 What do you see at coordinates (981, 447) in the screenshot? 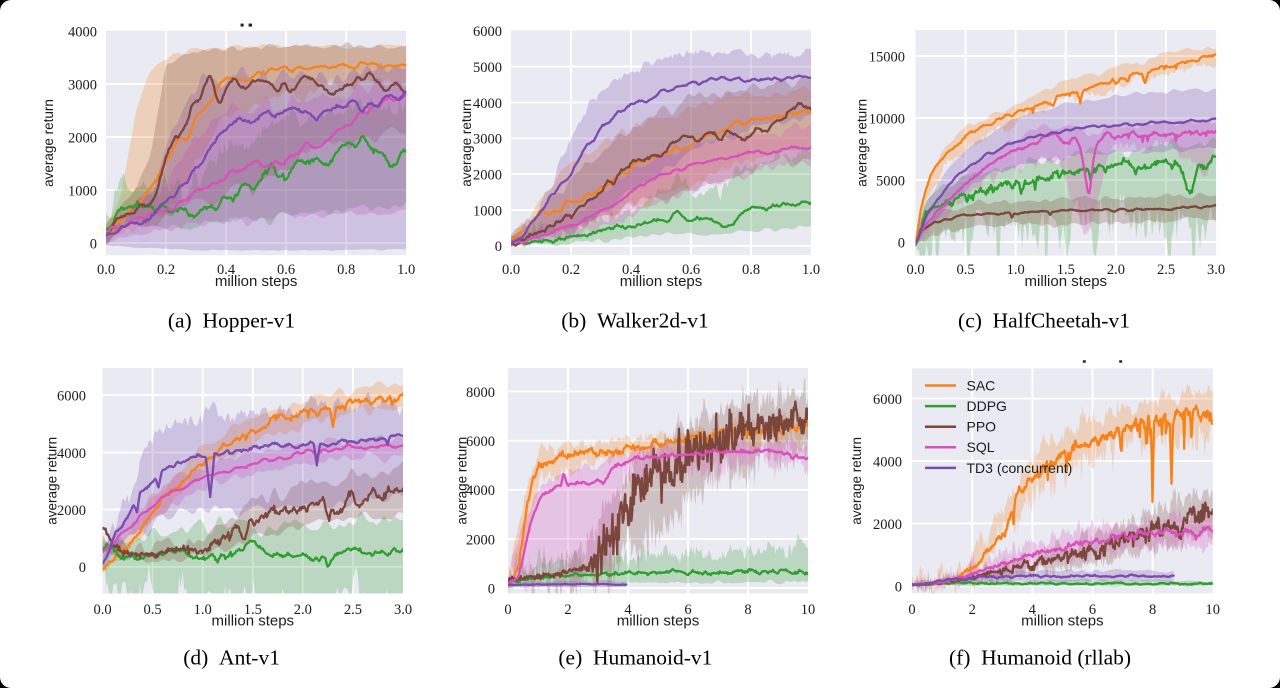
I see `svg-text: SQL` at bounding box center [981, 447].